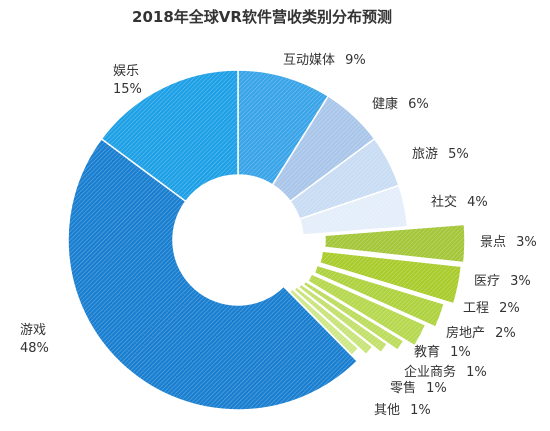  What do you see at coordinates (487, 281) in the screenshot?
I see `slice-category-label: 医疗` at bounding box center [487, 281].